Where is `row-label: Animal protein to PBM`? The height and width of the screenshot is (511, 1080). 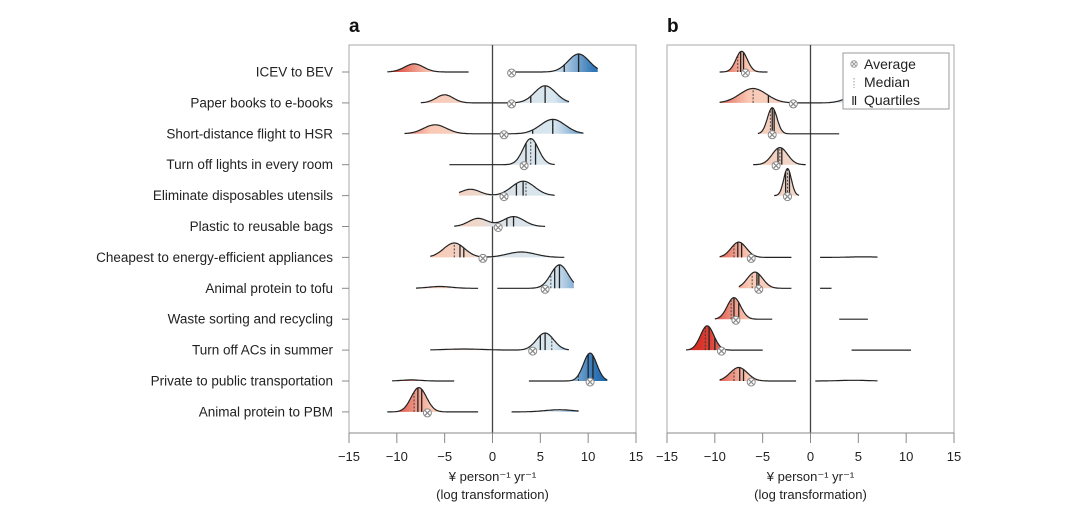
row-label: Animal protein to PBM is located at coordinates (266, 411).